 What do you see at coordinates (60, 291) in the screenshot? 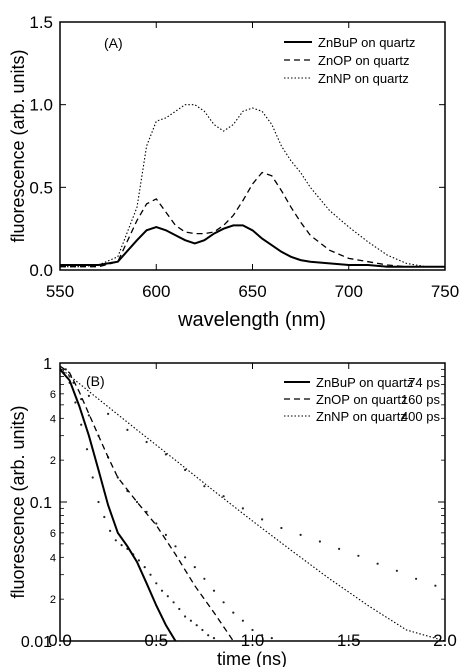
I see `panel-a-xtick-label: 550` at bounding box center [60, 291].